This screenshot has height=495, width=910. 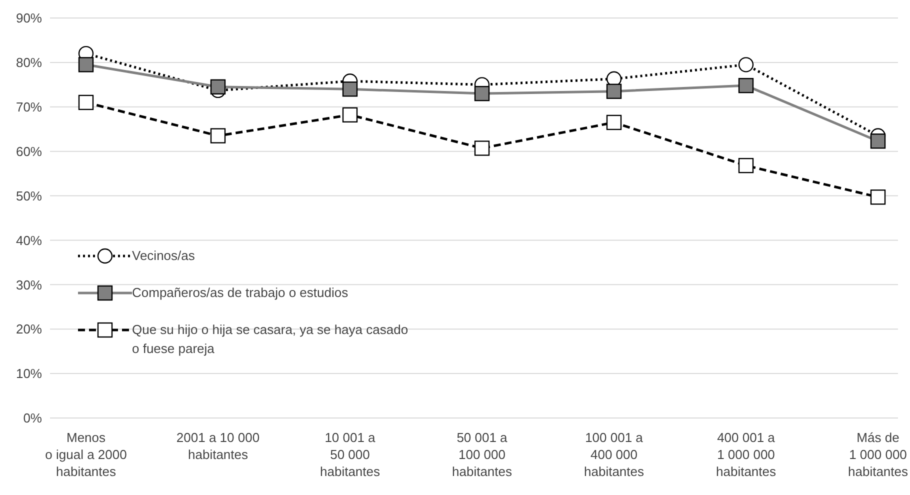 I want to click on legend-label: Que su hijo o hija se casara, ya se haya casado o fuese pareja, so click(x=270, y=339).